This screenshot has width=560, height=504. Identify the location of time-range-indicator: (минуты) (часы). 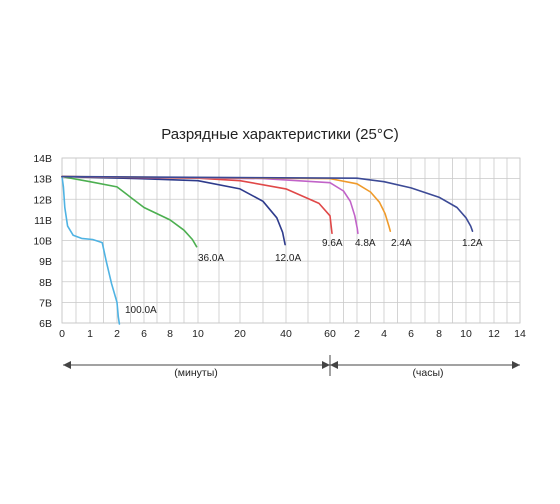
(291, 367).